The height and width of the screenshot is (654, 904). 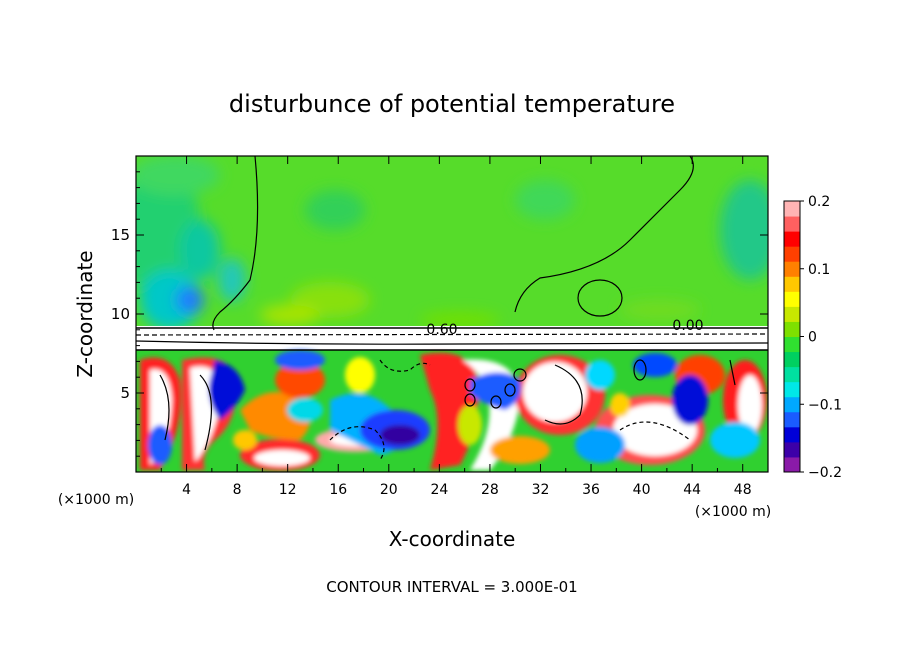 I want to click on x-unit-right: (×1000 m), so click(x=733, y=512).